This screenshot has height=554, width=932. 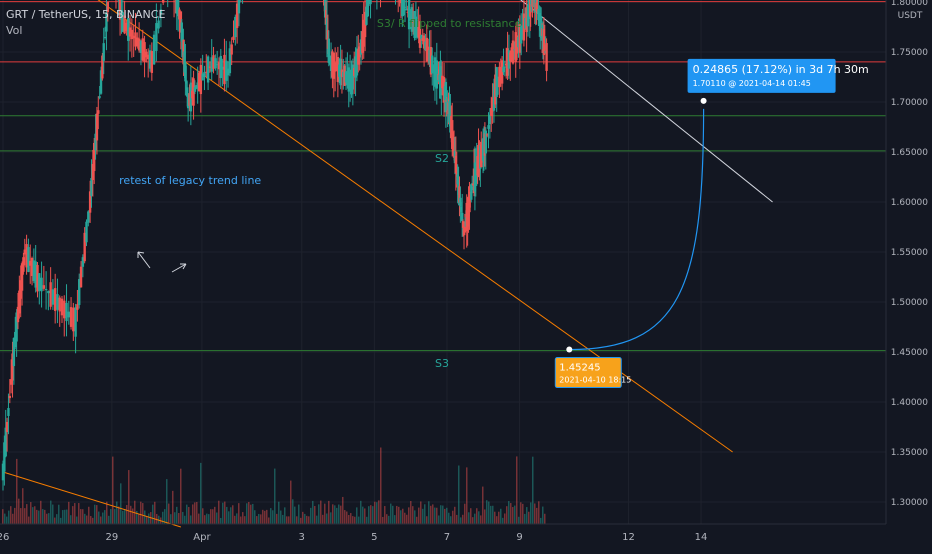 What do you see at coordinates (704, 101) in the screenshot?
I see `projection-end-point` at bounding box center [704, 101].